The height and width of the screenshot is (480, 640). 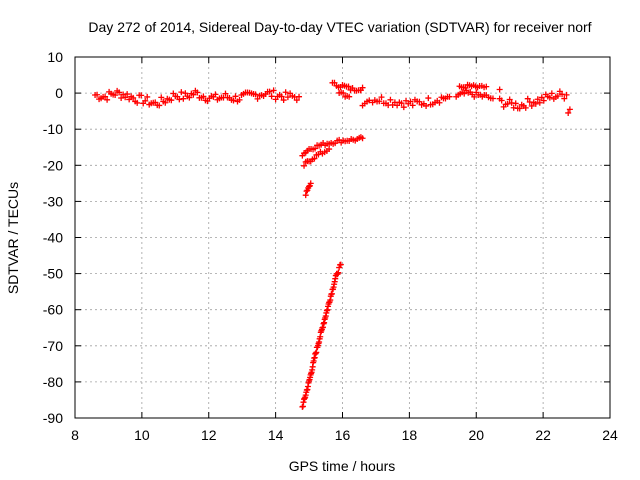 I want to click on y-tick-label: 0, so click(x=59, y=93).